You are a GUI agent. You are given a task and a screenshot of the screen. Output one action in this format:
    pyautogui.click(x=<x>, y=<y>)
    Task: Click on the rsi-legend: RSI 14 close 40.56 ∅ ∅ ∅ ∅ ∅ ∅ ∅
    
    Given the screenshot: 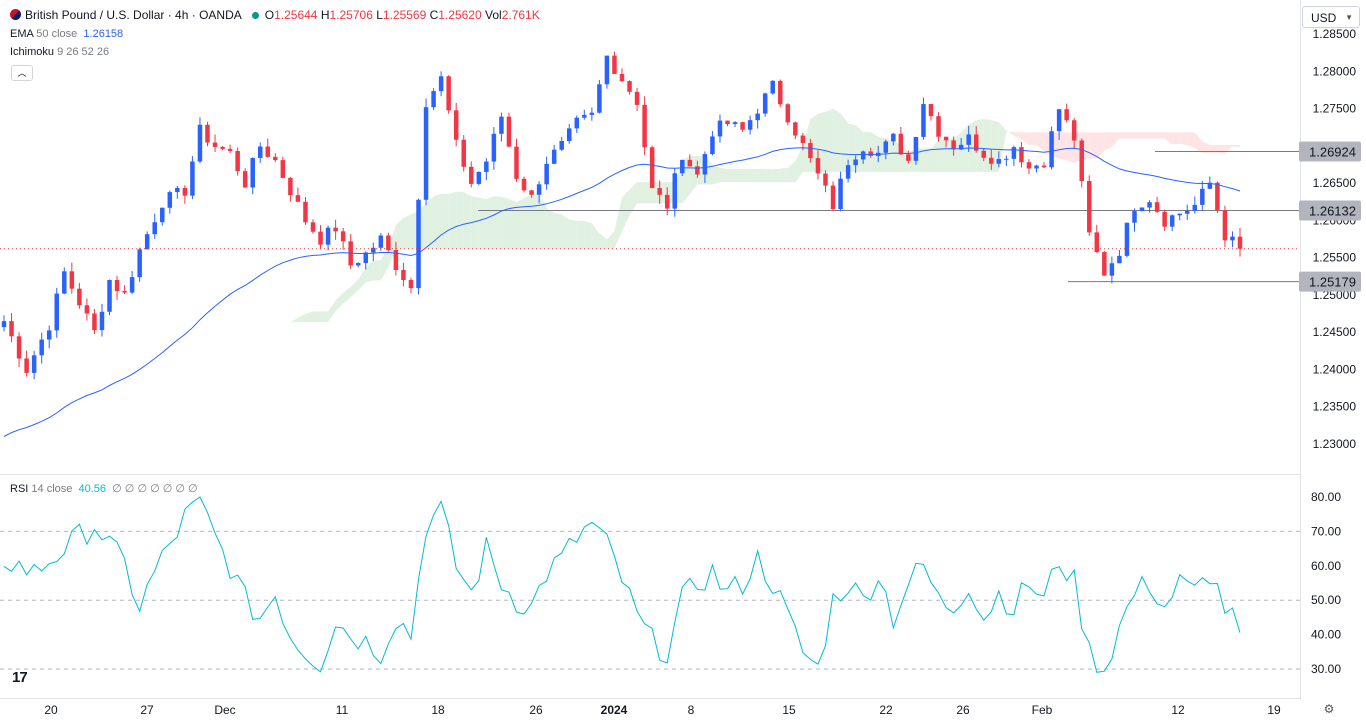 What is the action you would take?
    pyautogui.click(x=104, y=488)
    